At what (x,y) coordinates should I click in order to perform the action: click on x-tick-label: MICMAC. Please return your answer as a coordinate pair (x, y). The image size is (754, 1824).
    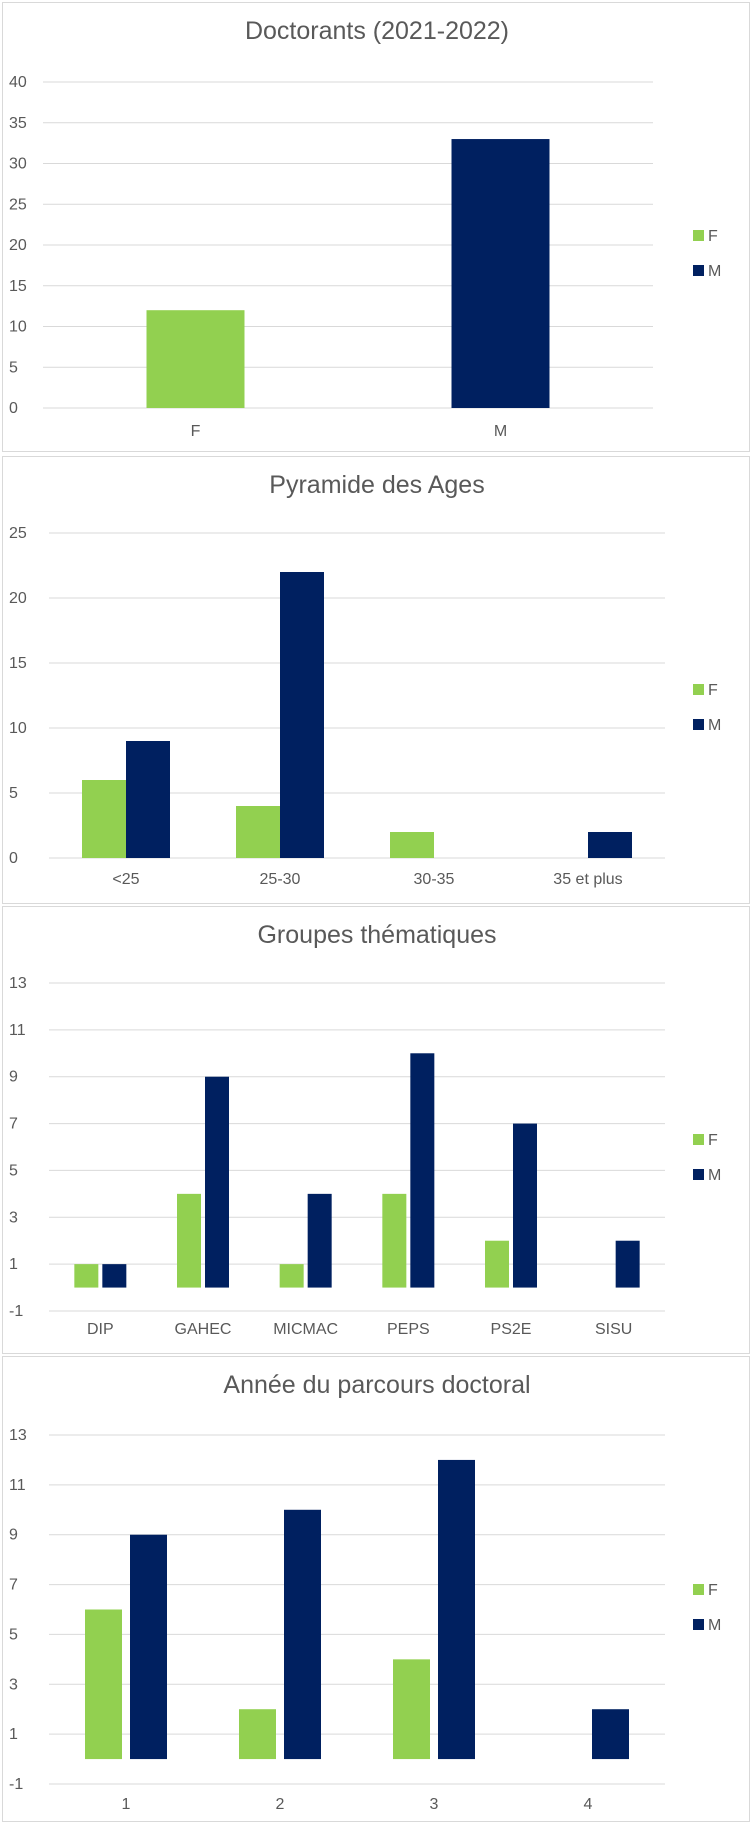
    Looking at the image, I should click on (305, 1329).